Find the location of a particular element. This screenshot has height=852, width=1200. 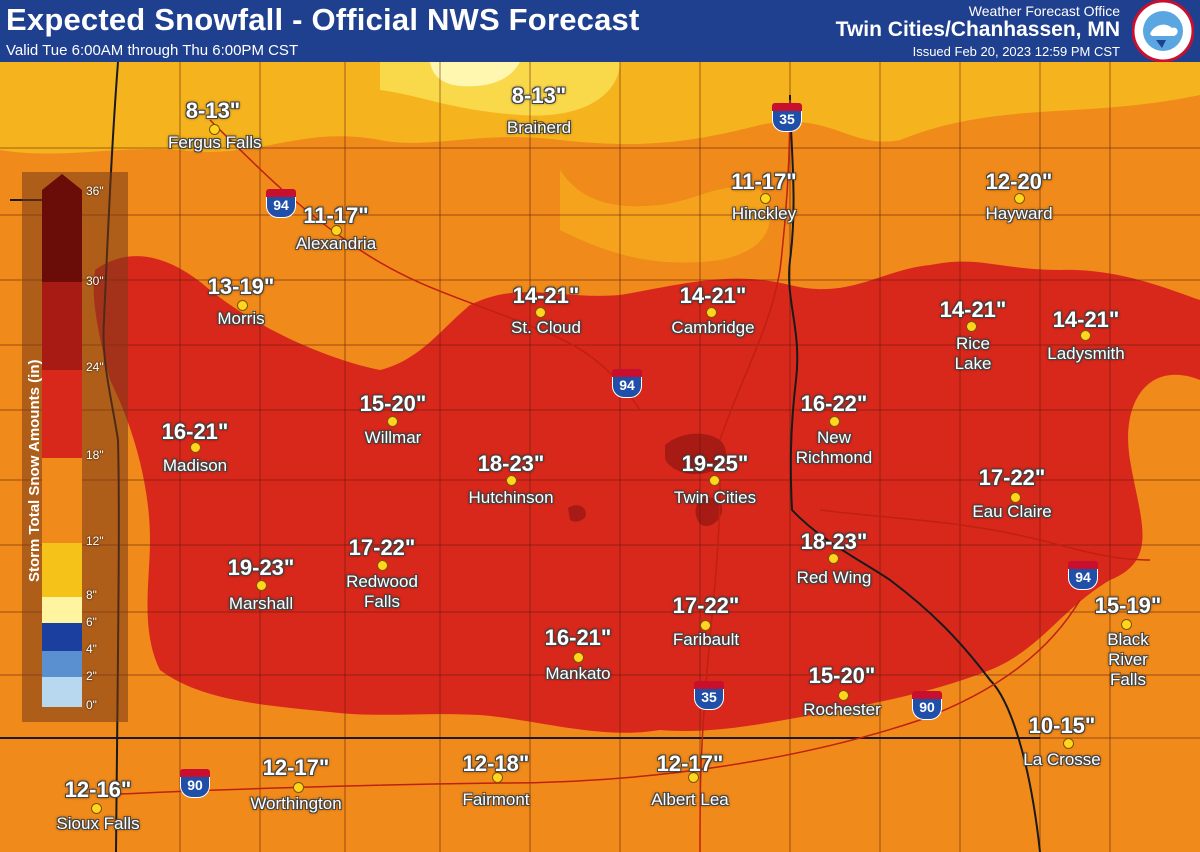

interstate-shield-icon: 90 is located at coordinates (927, 706).